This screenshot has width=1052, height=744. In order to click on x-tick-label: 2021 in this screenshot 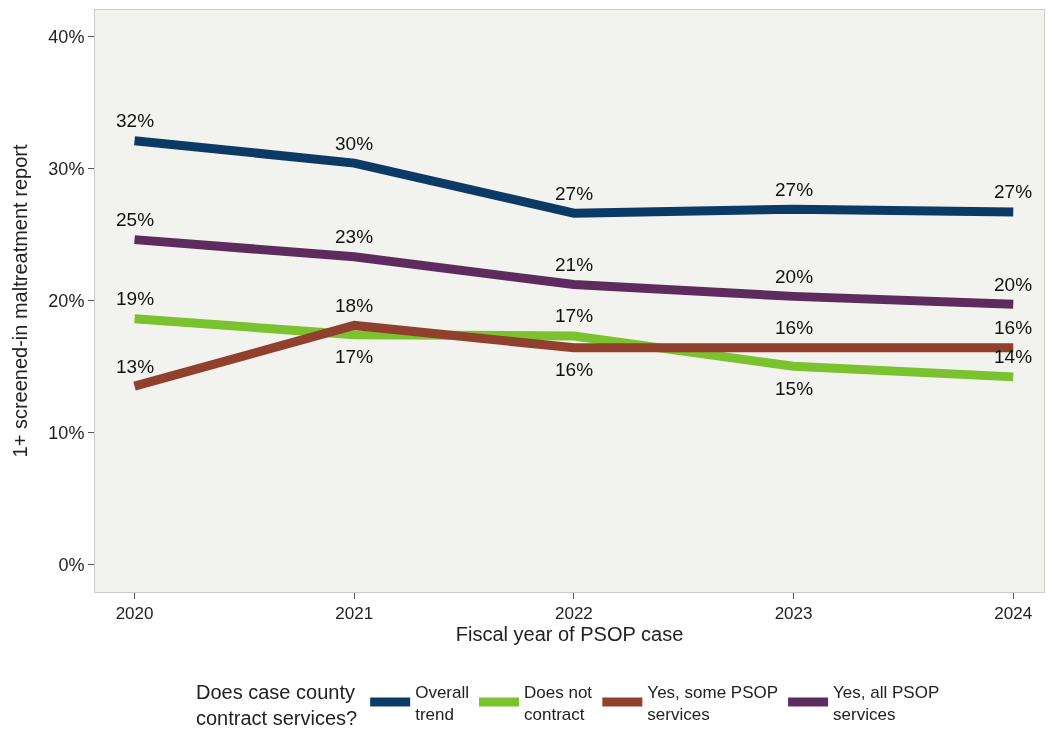, I will do `click(354, 614)`.